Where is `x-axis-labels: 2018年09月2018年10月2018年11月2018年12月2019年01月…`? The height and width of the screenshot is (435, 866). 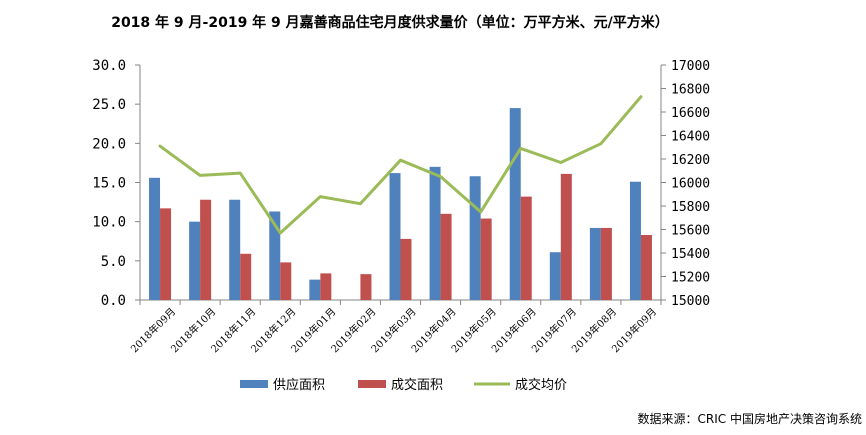
x-axis-labels: 2018年09月2018年10月2018年11月2018年12月2019年01月… is located at coordinates (393, 330).